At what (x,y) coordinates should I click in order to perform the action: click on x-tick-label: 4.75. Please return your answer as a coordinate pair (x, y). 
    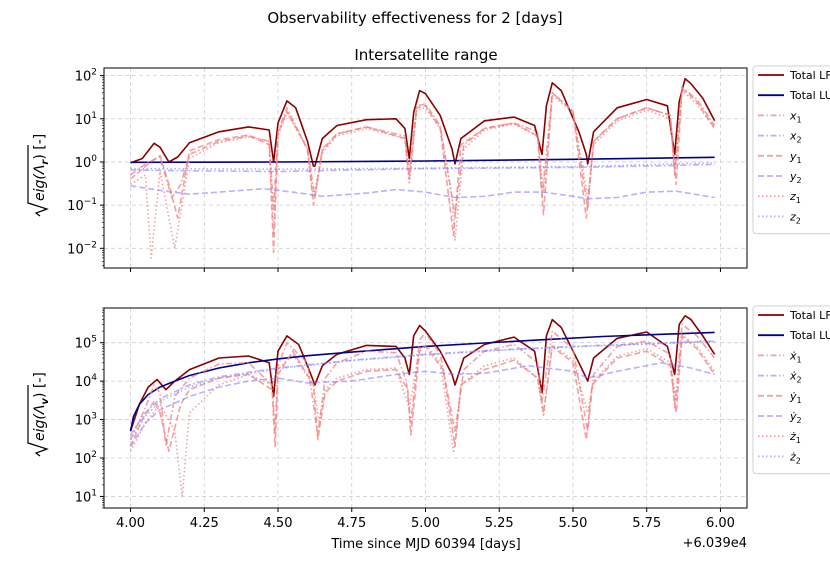
    Looking at the image, I should click on (351, 523).